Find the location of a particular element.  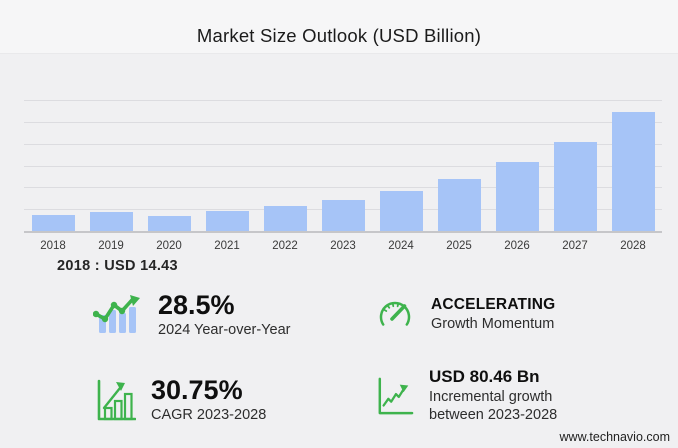

bar-slot-2025 is located at coordinates (459, 205).